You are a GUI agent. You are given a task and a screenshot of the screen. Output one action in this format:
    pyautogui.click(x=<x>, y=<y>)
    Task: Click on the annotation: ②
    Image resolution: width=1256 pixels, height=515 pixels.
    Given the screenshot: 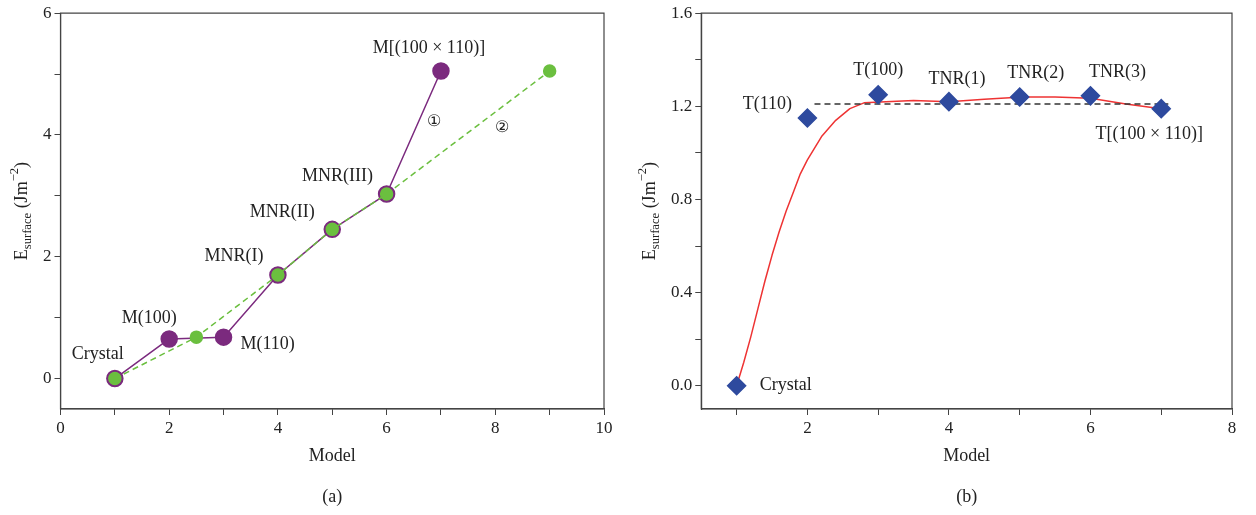 What is the action you would take?
    pyautogui.click(x=502, y=127)
    